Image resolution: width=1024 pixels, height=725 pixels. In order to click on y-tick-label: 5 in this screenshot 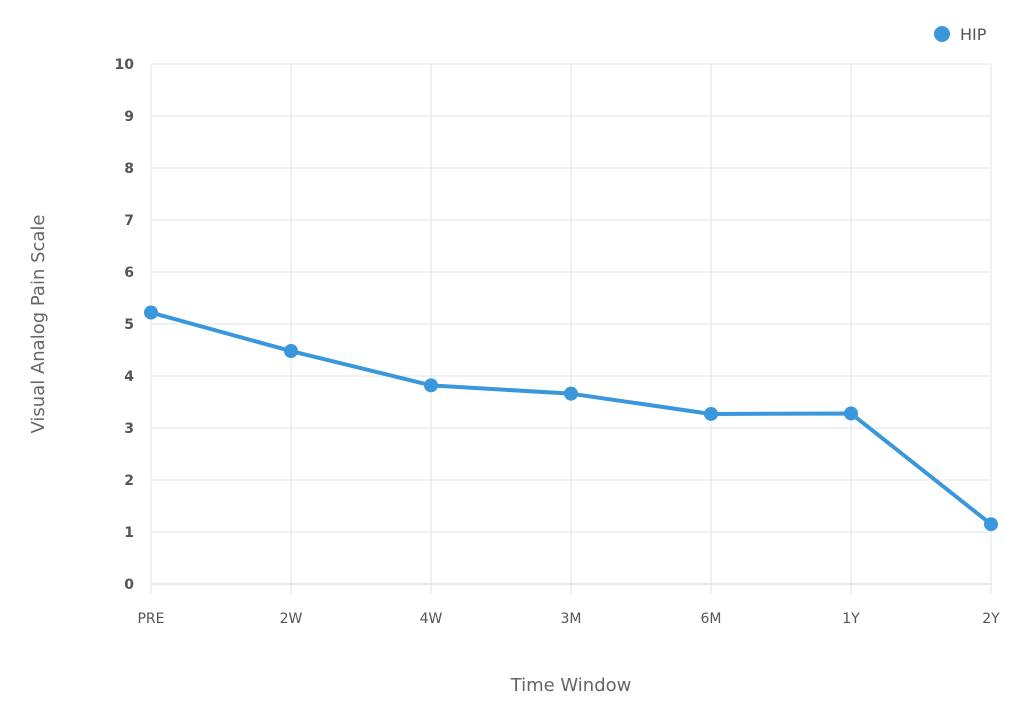, I will do `click(129, 325)`.